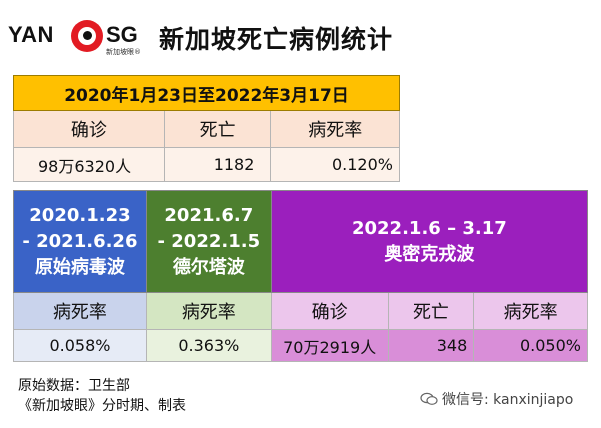  Describe the element at coordinates (530, 345) in the screenshot. I see `wave-omicron-value-cfr: 0.050%` at that location.